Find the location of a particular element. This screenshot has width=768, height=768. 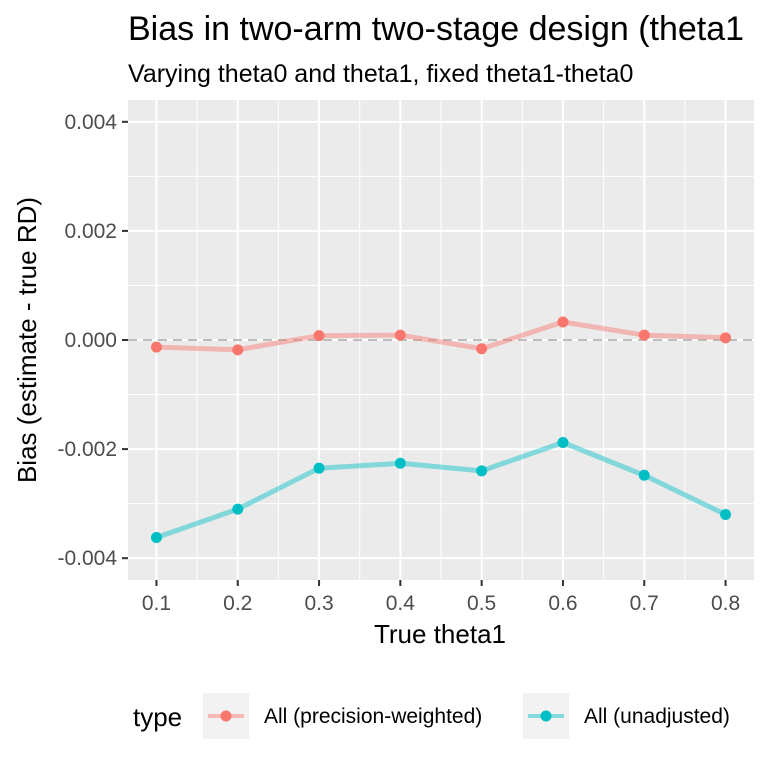

y-tick-label: 0.000 is located at coordinates (90, 340).